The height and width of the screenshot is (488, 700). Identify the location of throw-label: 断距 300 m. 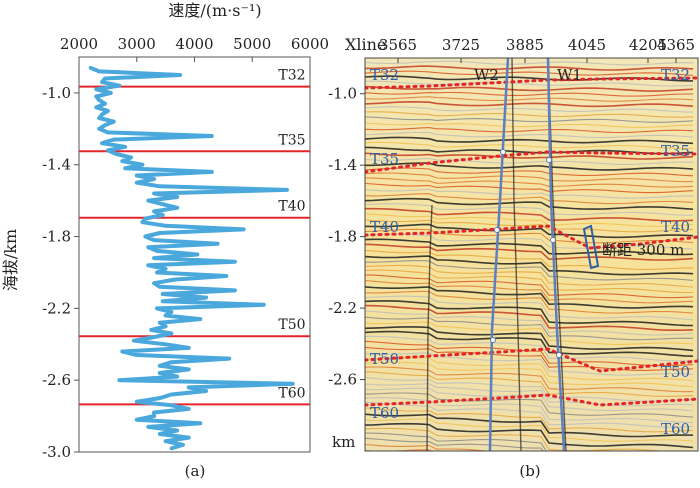
(643, 250).